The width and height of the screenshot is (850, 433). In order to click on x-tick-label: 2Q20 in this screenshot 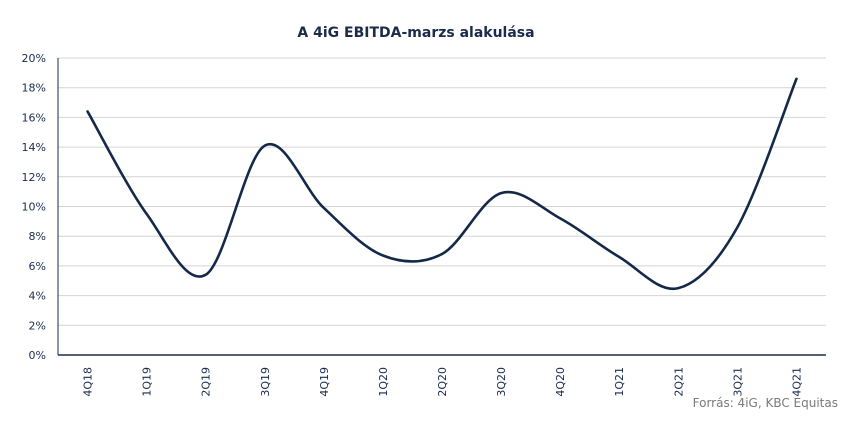, I will do `click(442, 382)`.